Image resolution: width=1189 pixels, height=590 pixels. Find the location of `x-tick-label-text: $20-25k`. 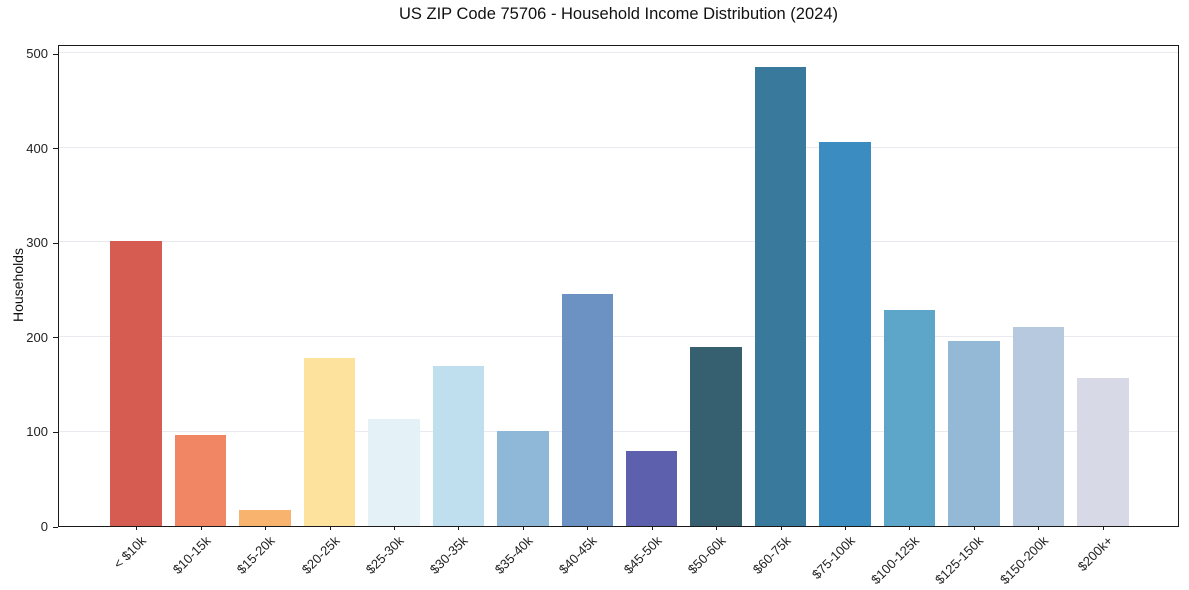

x-tick-label-text: $20-25k is located at coordinates (320, 555).